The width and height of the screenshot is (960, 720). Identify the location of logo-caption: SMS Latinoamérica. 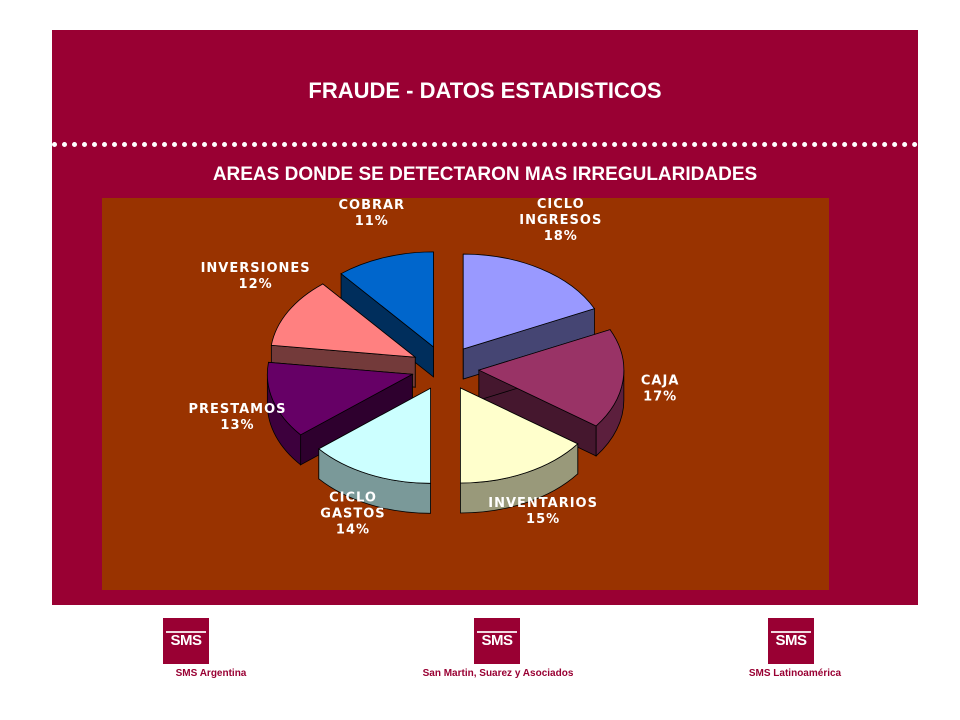
(795, 673).